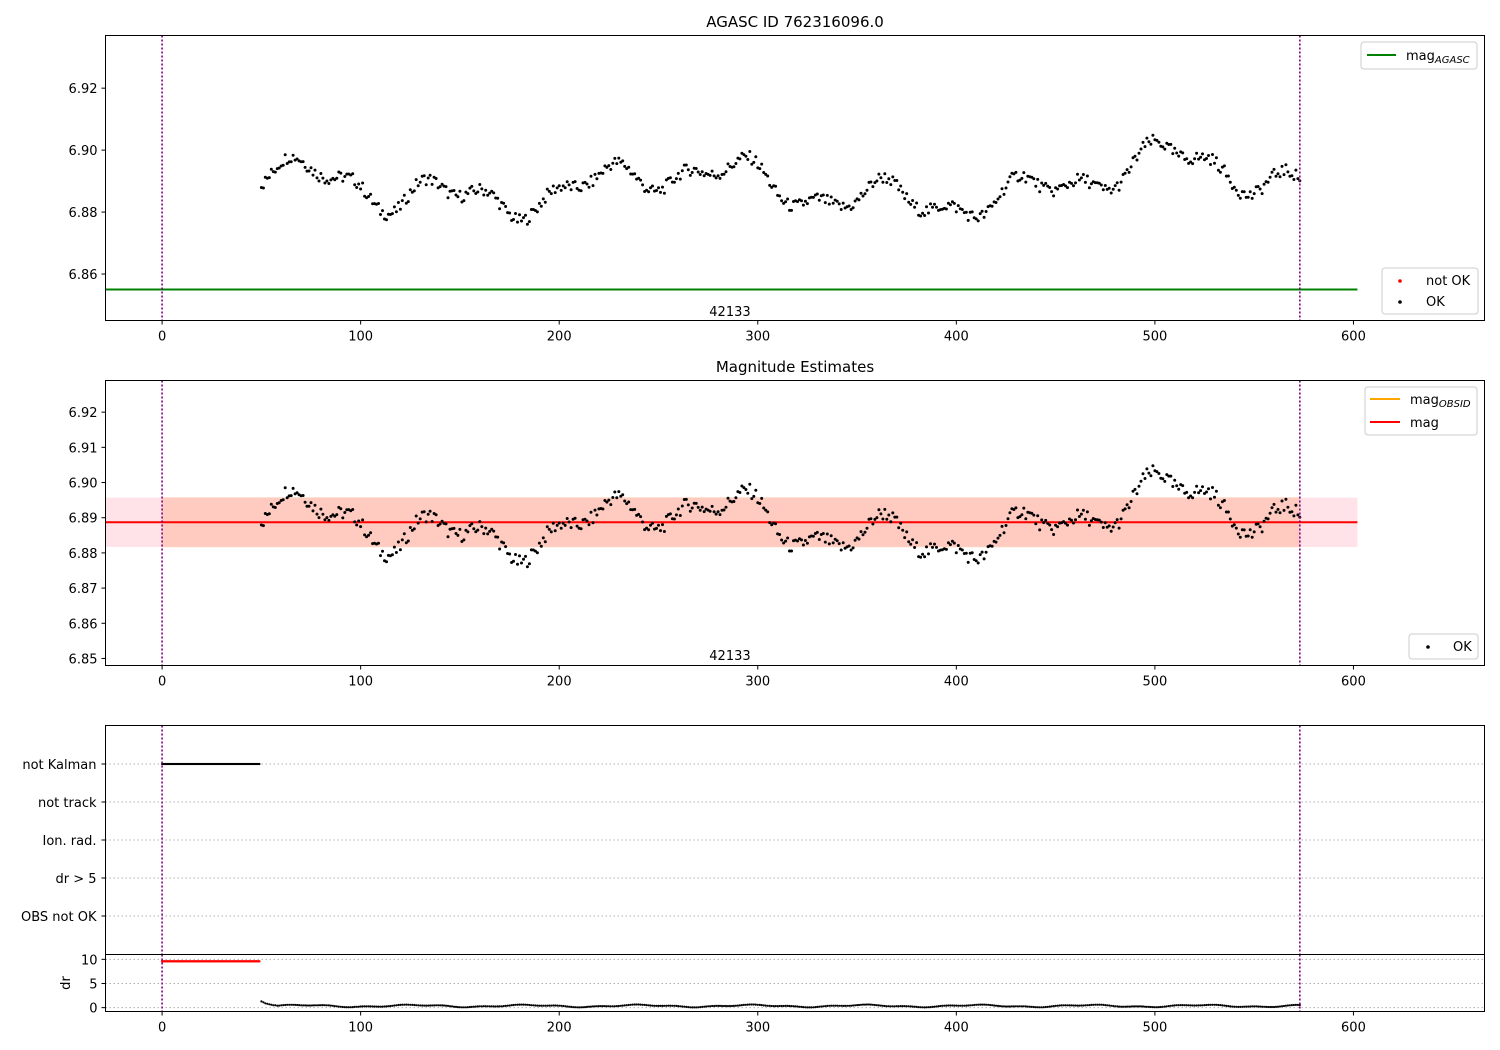  What do you see at coordinates (162, 682) in the screenshot?
I see `x-tick-label-0: 0` at bounding box center [162, 682].